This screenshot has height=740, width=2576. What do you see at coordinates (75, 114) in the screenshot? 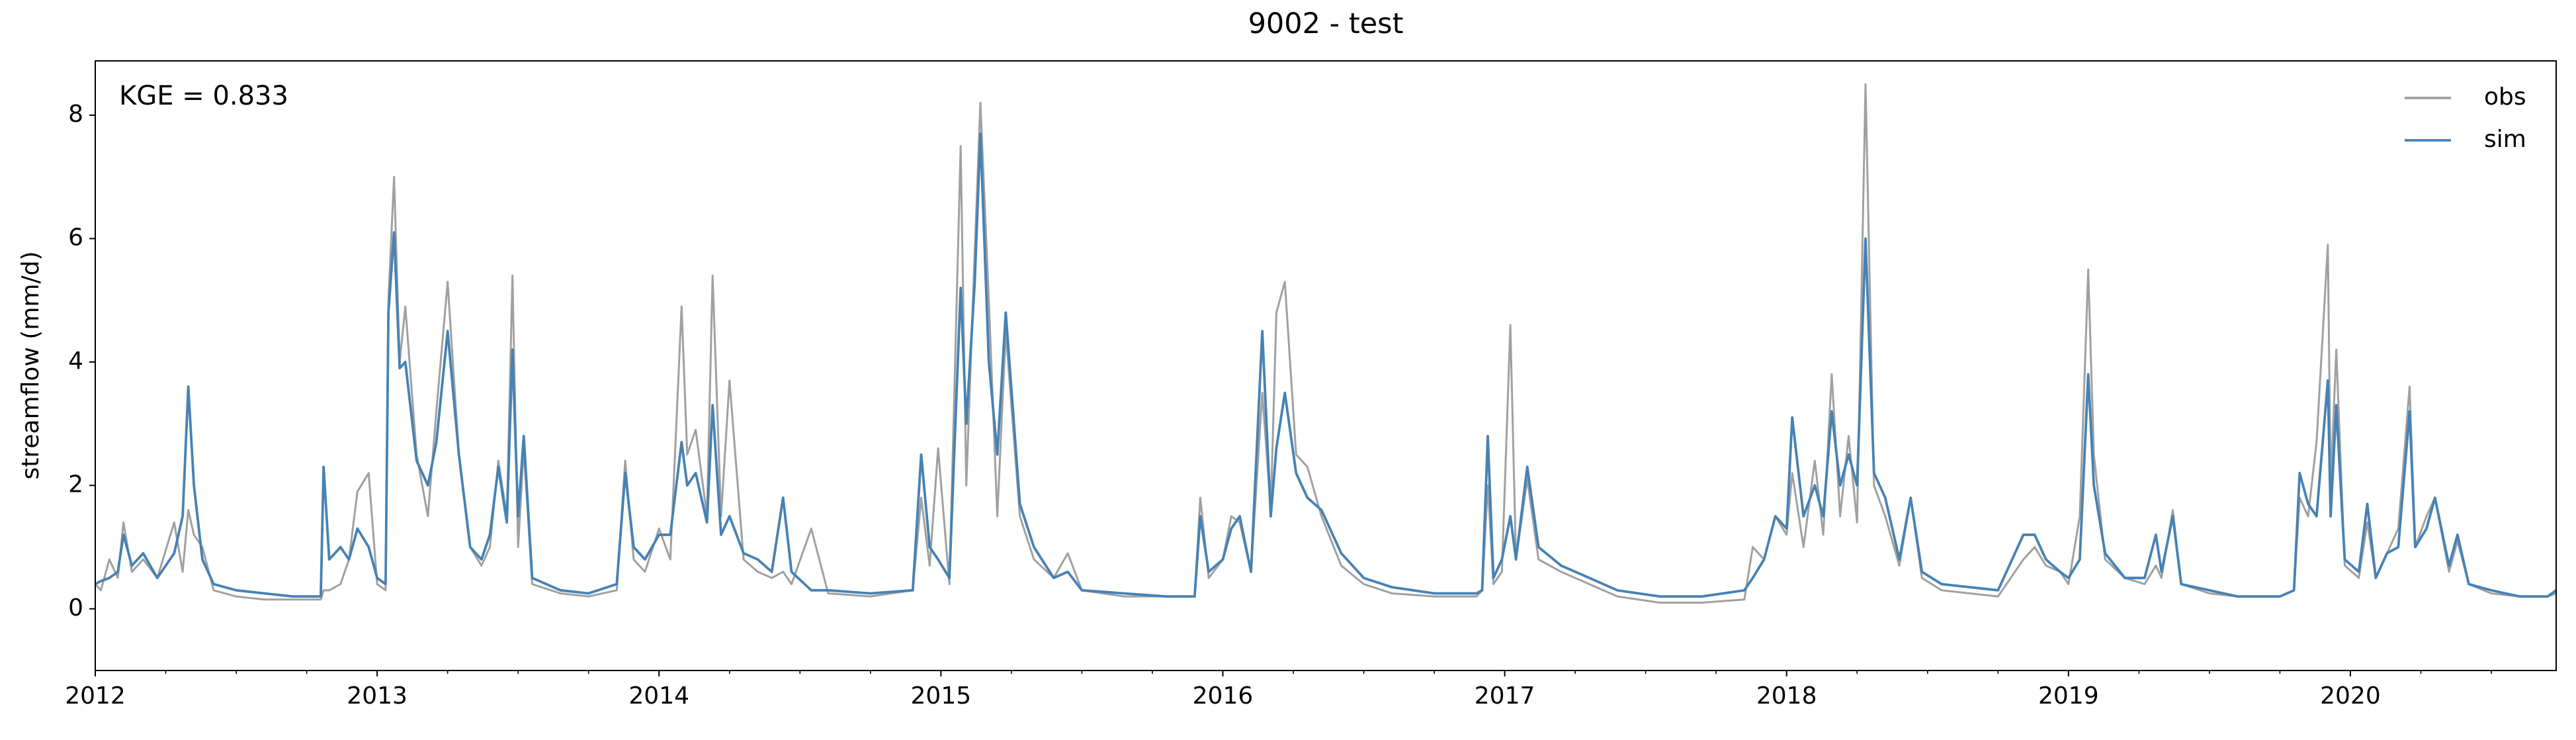
I see `y-tick-label: 8` at bounding box center [75, 114].